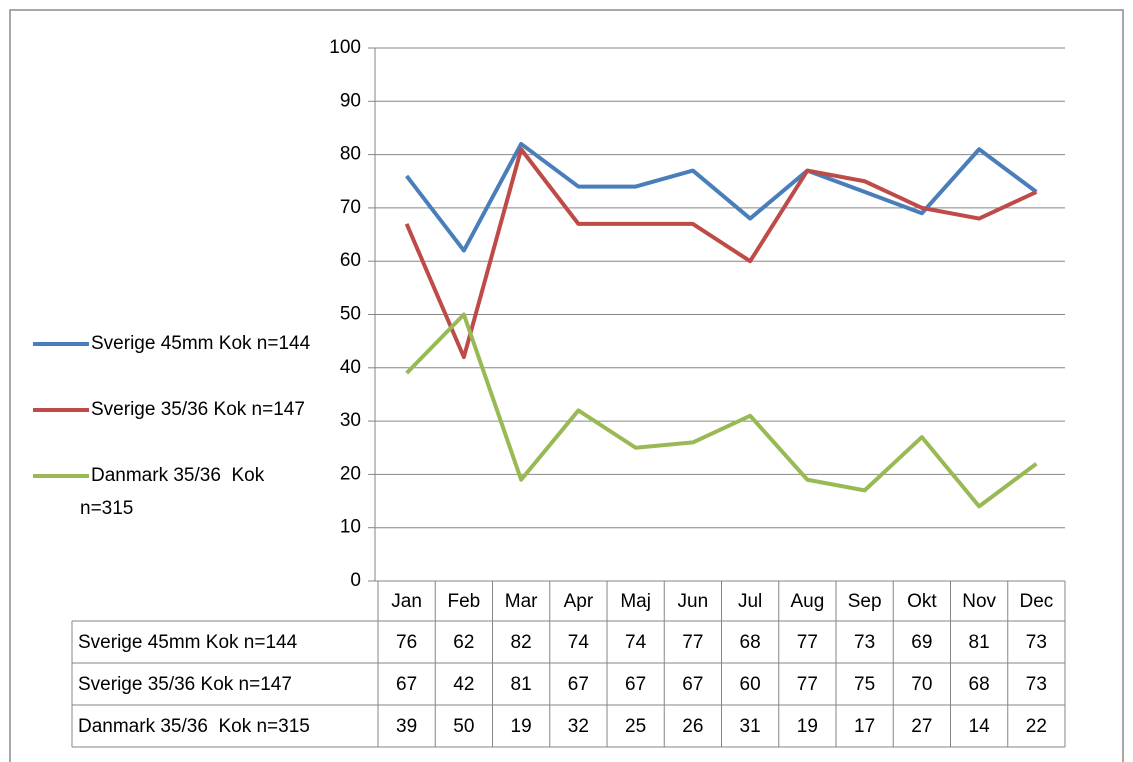 This screenshot has width=1133, height=762. What do you see at coordinates (692, 726) in the screenshot?
I see `table-cell: 26` at bounding box center [692, 726].